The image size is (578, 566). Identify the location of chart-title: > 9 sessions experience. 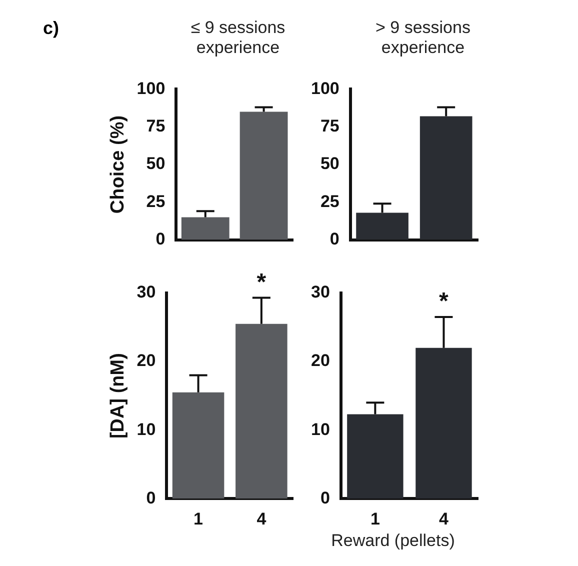
(423, 38).